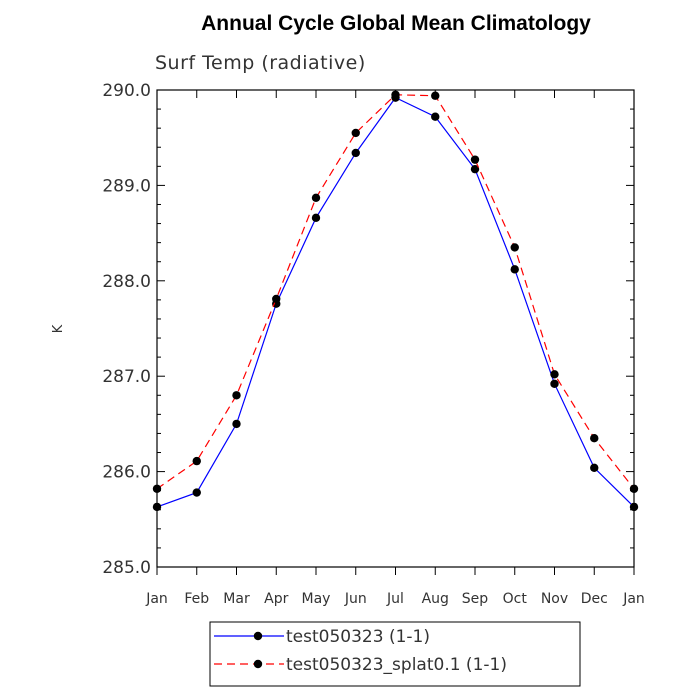  What do you see at coordinates (554, 599) in the screenshot?
I see `x-tick-label: Nov` at bounding box center [554, 599].